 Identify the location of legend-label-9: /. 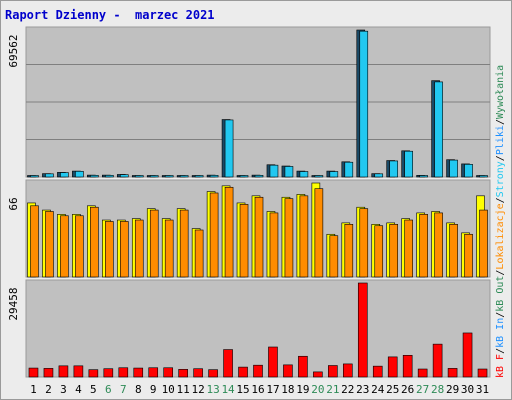
(500, 158).